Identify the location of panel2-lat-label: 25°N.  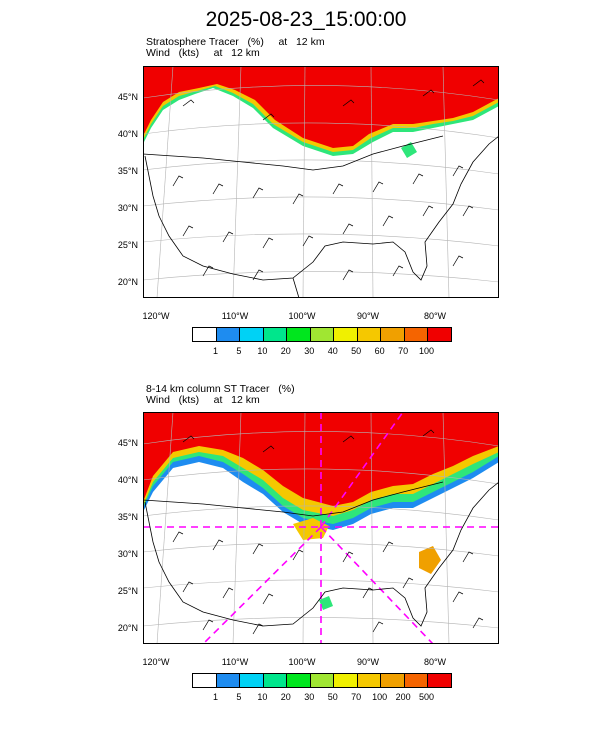
(127, 591).